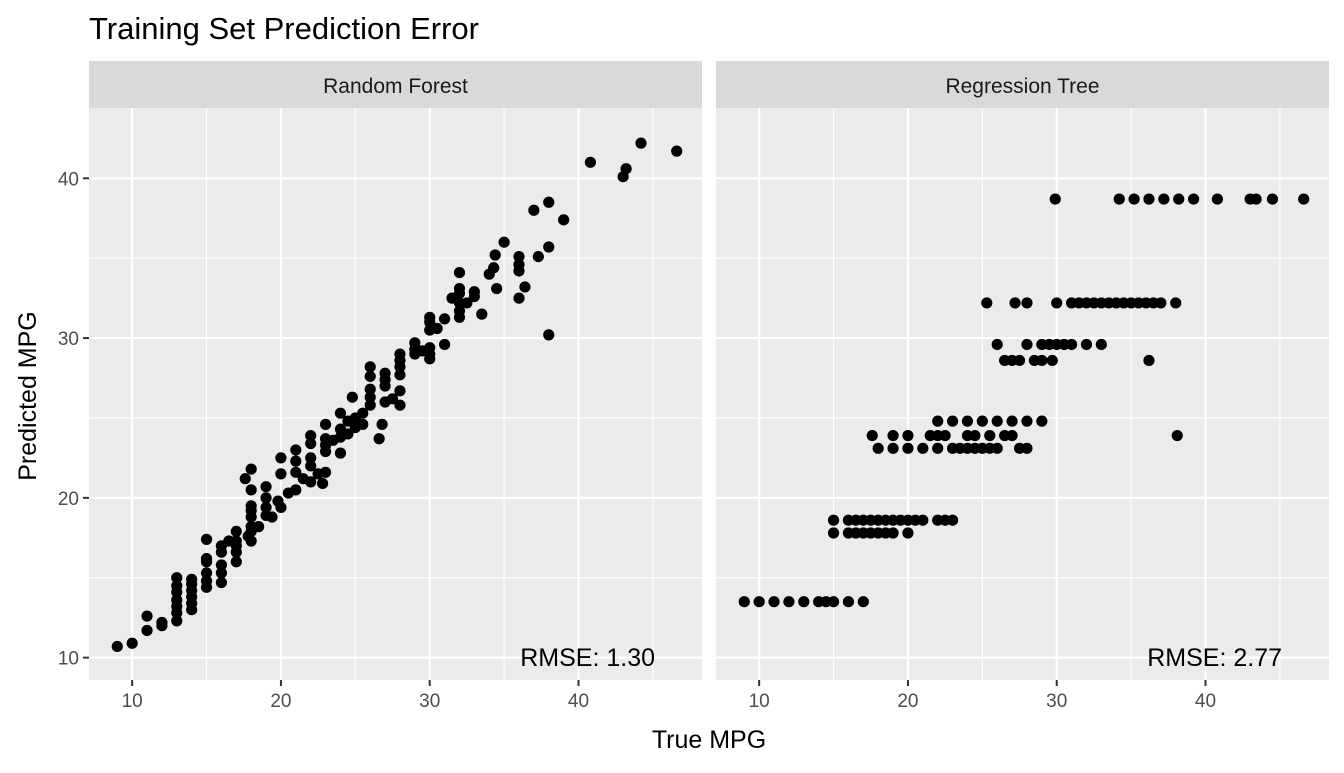 Image resolution: width=1344 pixels, height=773 pixels. Describe the element at coordinates (68, 499) in the screenshot. I see `y-tick-label: 20` at that location.